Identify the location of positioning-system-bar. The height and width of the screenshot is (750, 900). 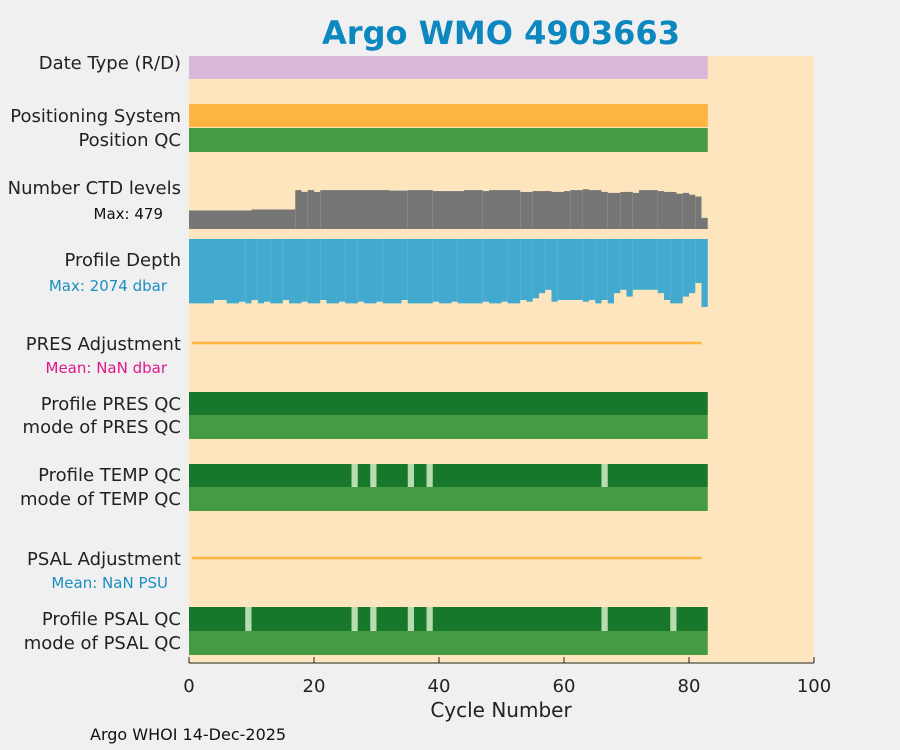
(448, 115).